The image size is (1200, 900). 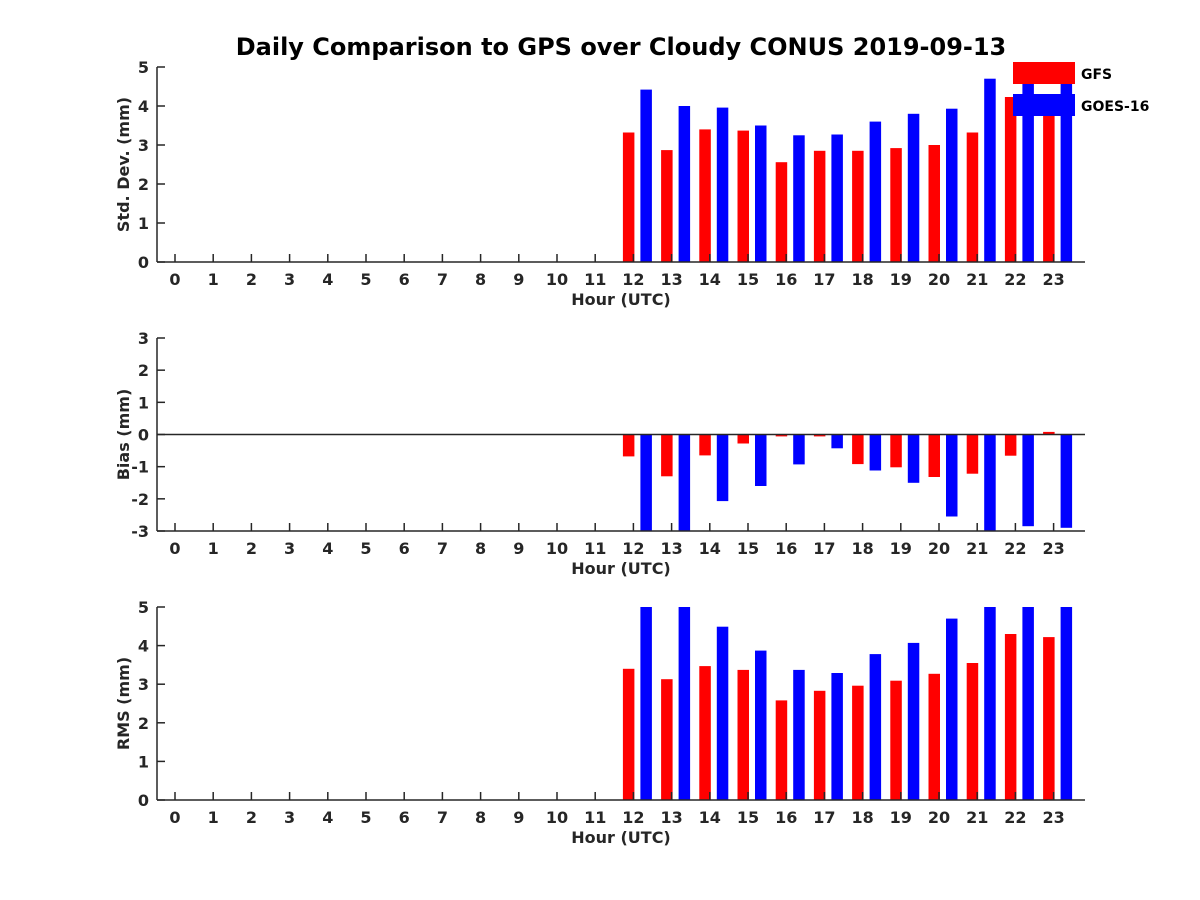 What do you see at coordinates (1081, 89) in the screenshot?
I see `legend: GFS GOES-16` at bounding box center [1081, 89].